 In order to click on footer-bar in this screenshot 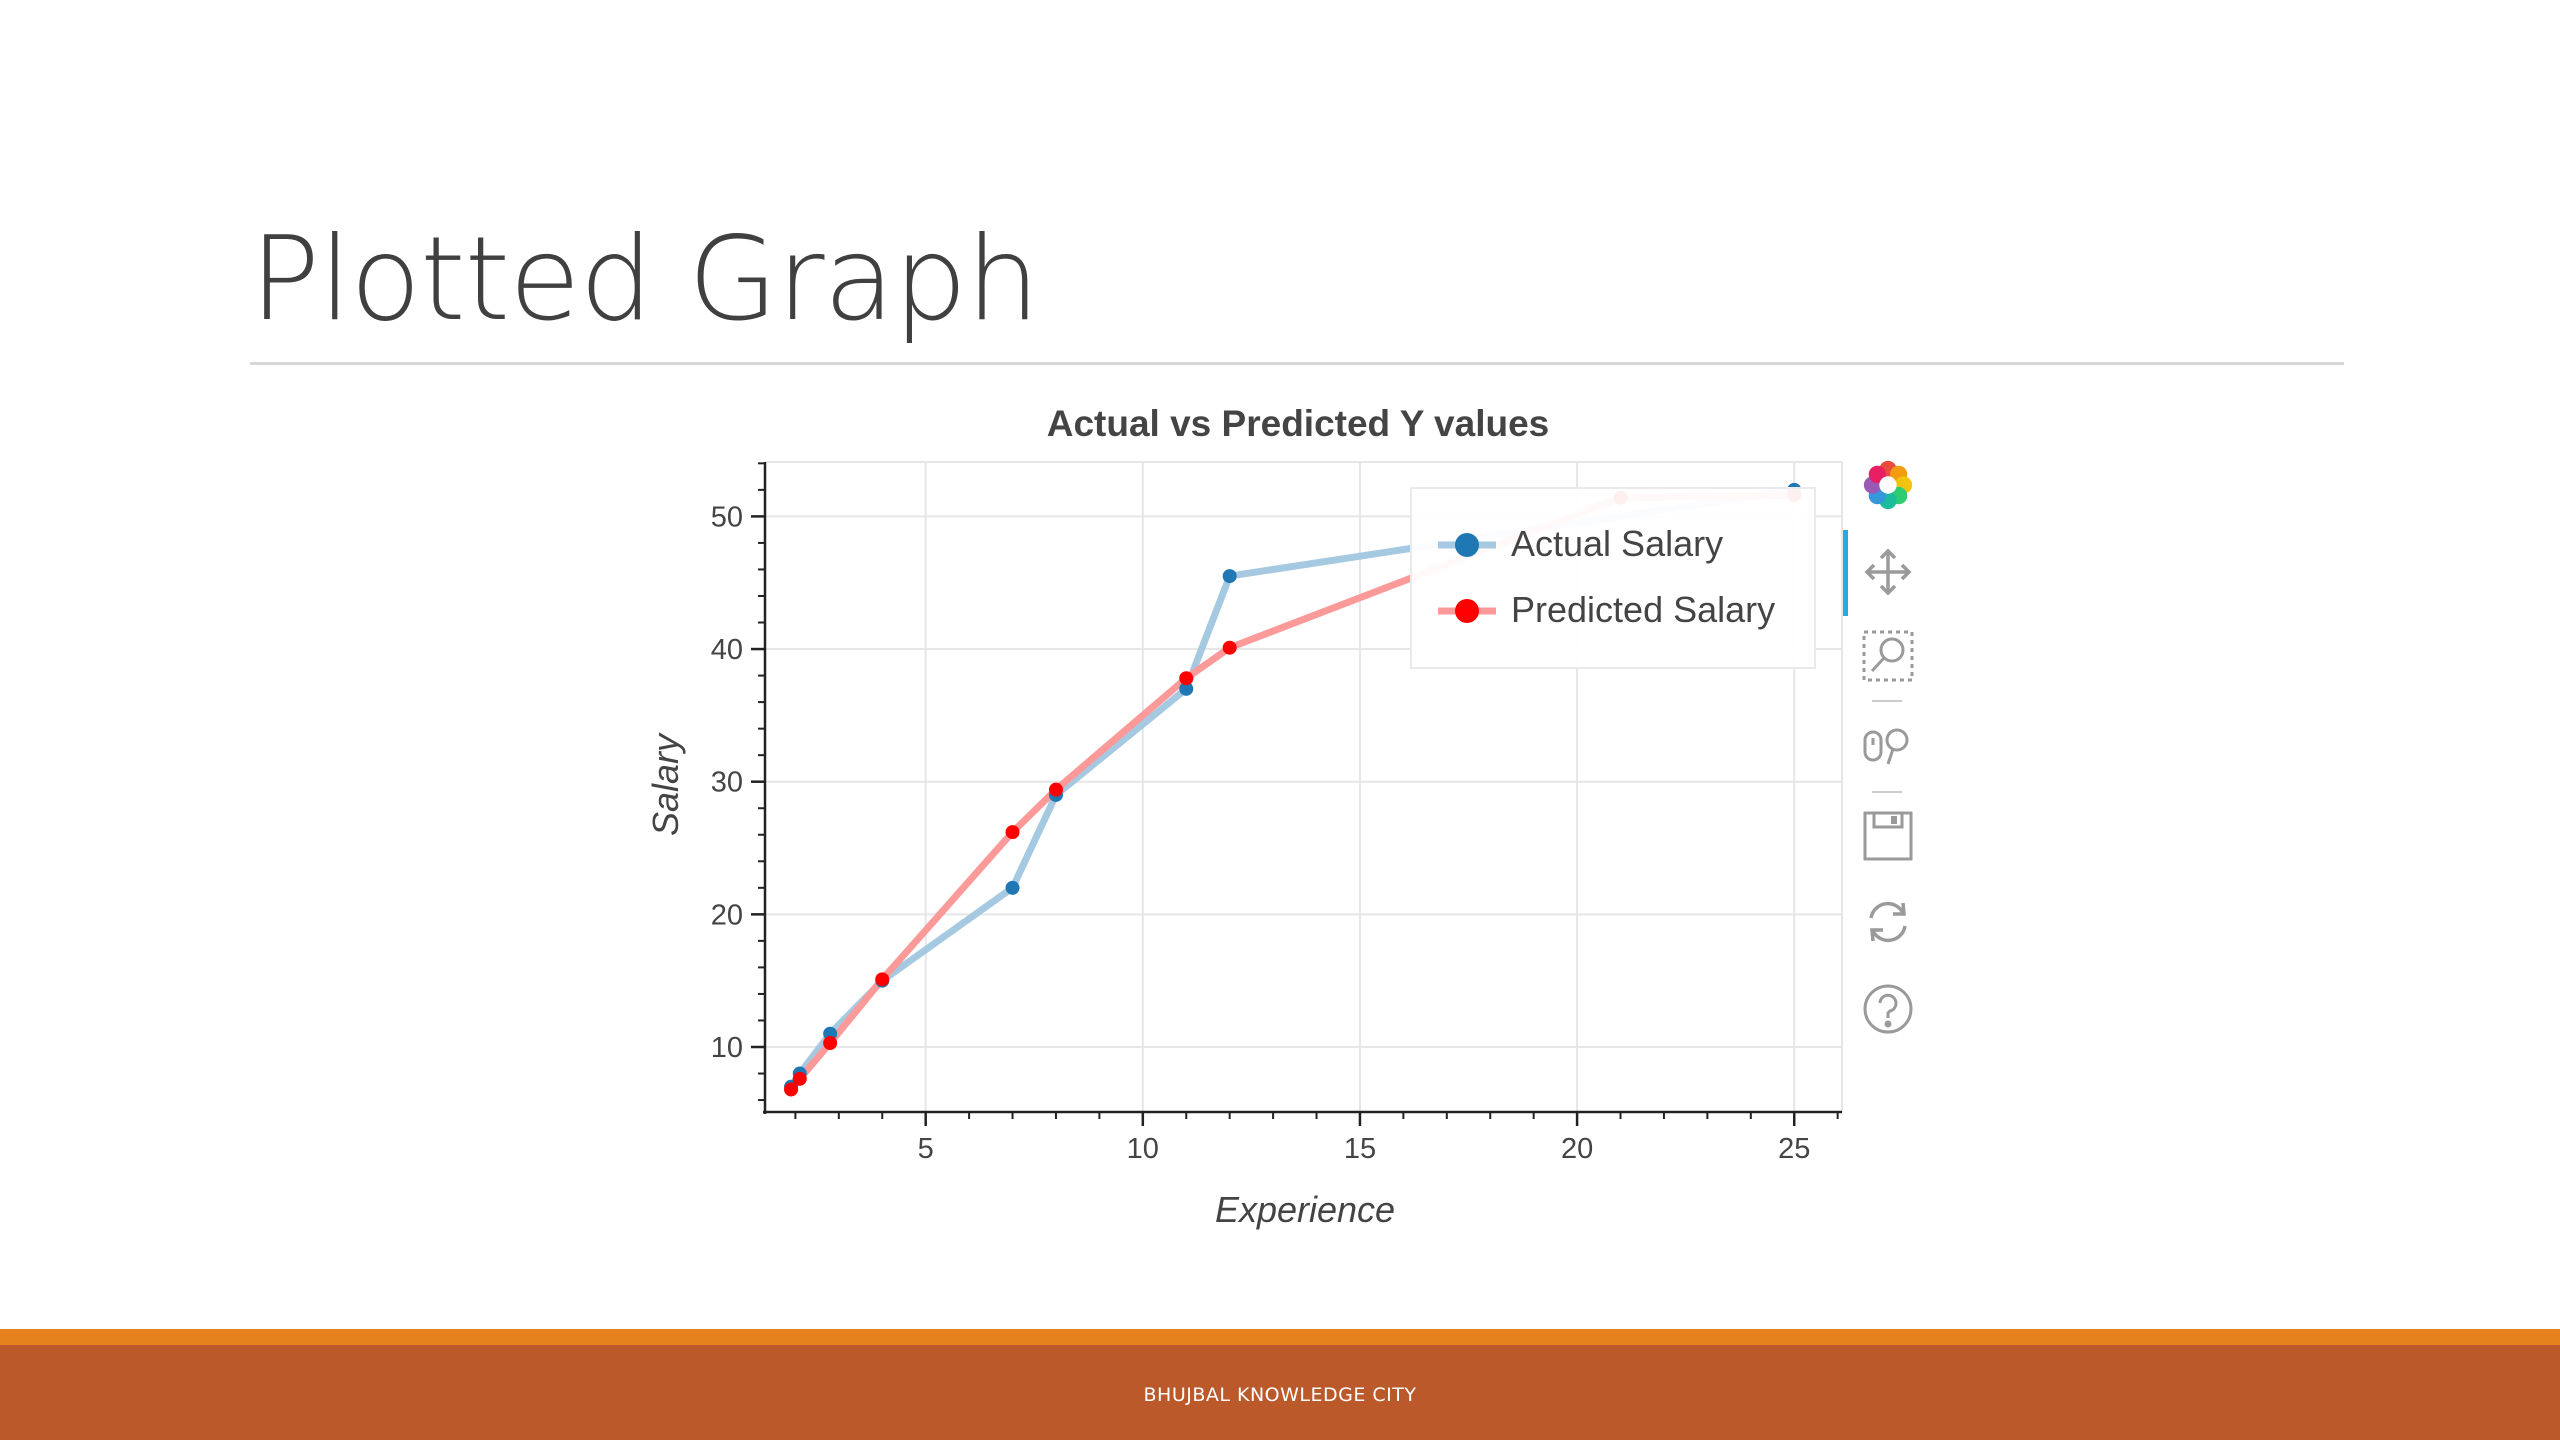, I will do `click(1280, 1392)`.